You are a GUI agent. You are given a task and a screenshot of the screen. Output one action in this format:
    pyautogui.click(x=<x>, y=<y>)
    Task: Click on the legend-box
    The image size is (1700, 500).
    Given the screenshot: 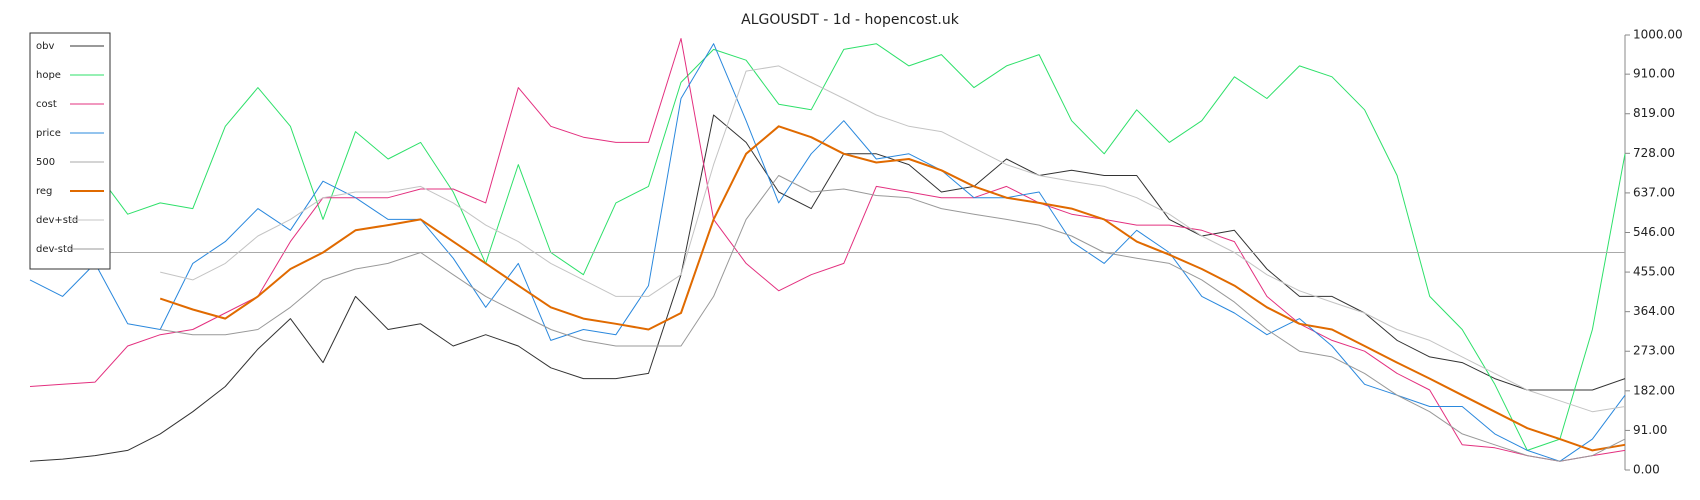 What is the action you would take?
    pyautogui.click(x=70, y=151)
    